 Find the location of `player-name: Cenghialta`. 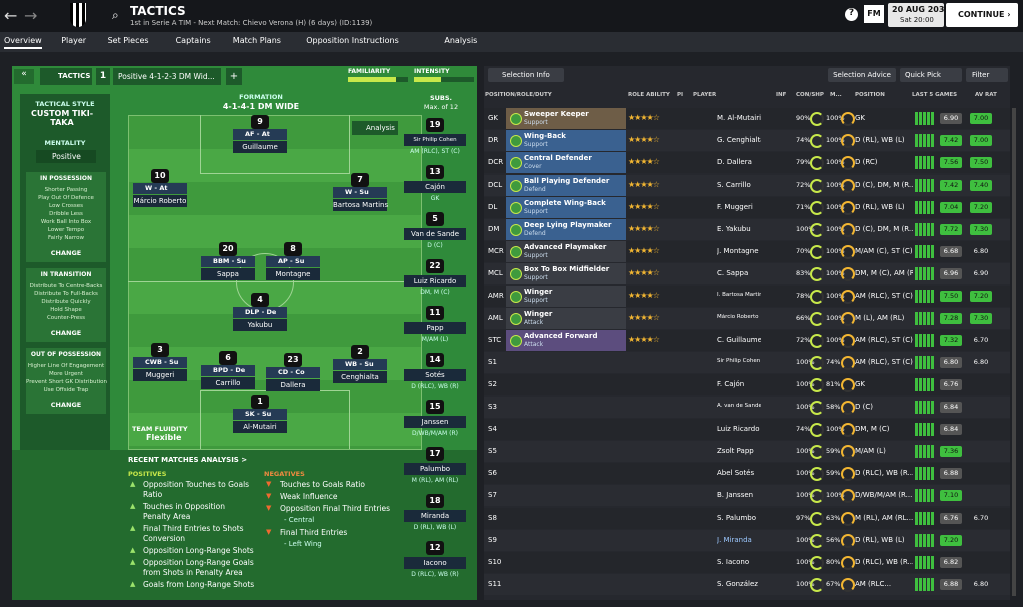

player-name: Cenghialta is located at coordinates (360, 377).